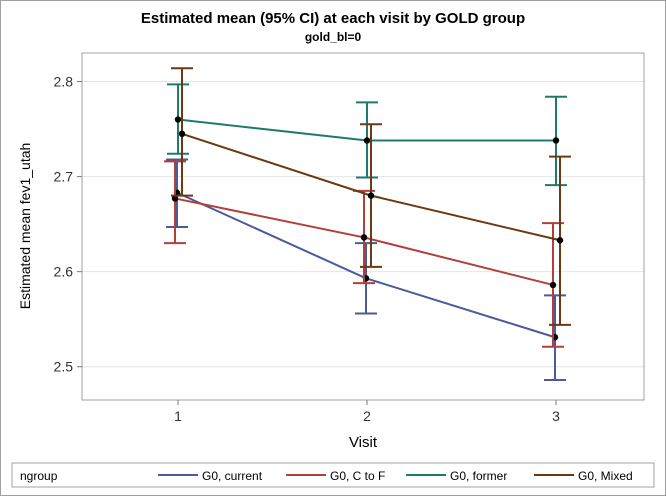  I want to click on y-tick-label: 2.7, so click(64, 177).